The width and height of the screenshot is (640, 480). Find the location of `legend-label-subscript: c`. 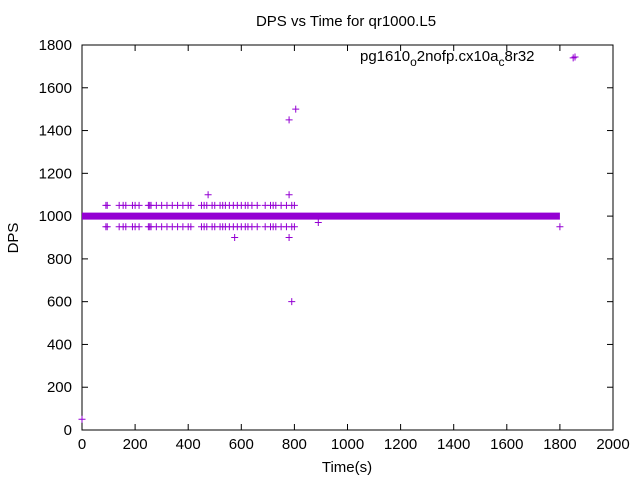

legend-label-subscript: c is located at coordinates (501, 62).